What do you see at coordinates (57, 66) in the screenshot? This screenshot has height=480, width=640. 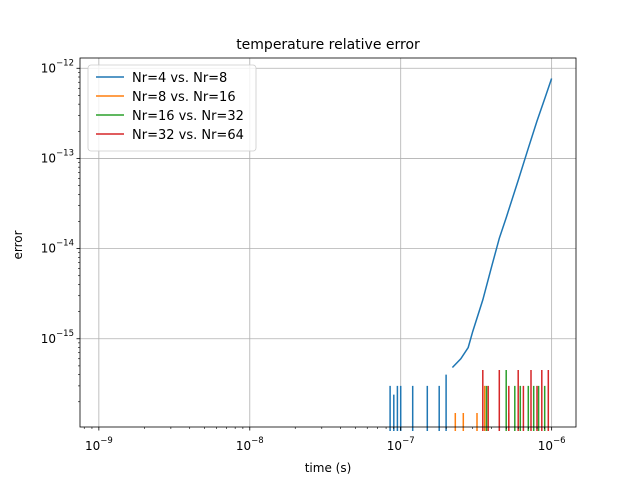 I see `y-tick-label: 10−12` at bounding box center [57, 66].